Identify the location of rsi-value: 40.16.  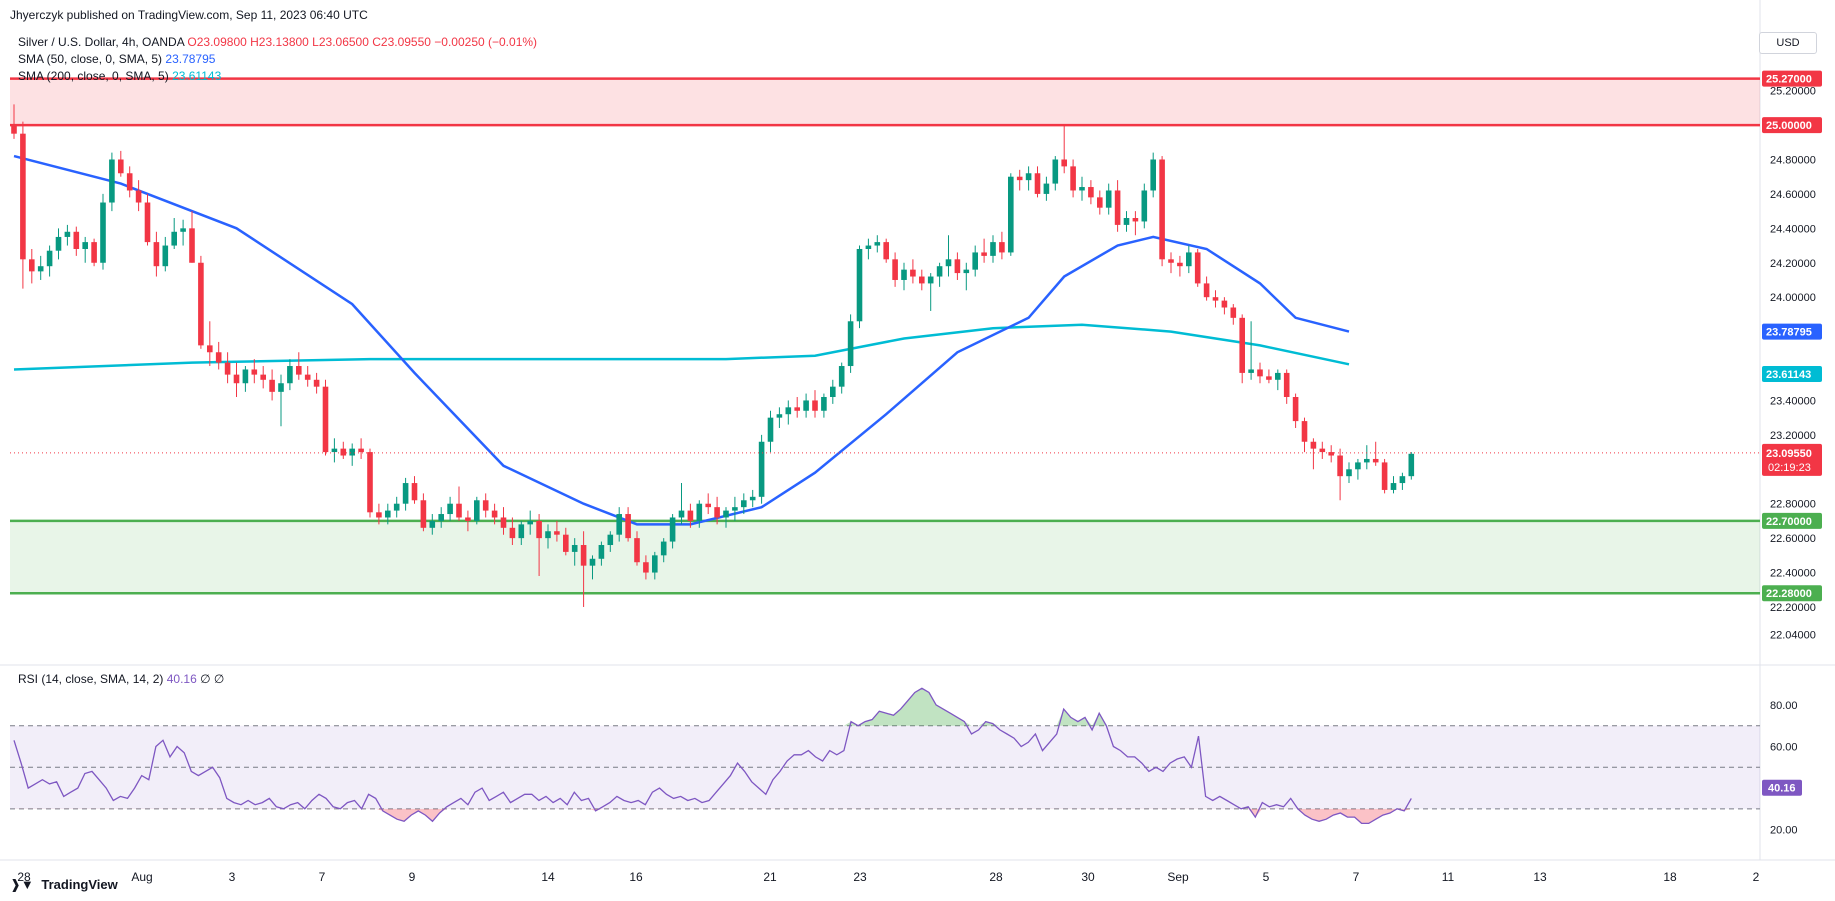
(181, 679).